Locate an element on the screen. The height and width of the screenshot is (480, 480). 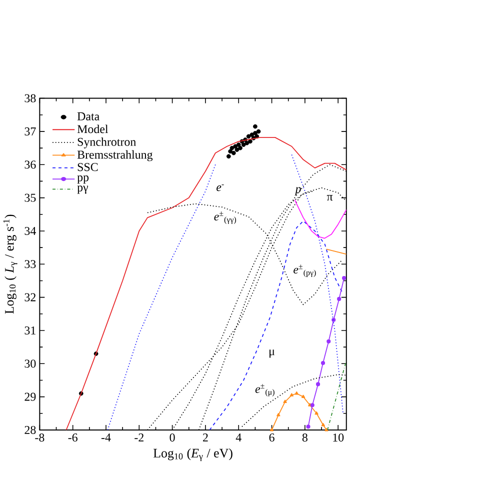
legend-label: Model is located at coordinates (92, 129).